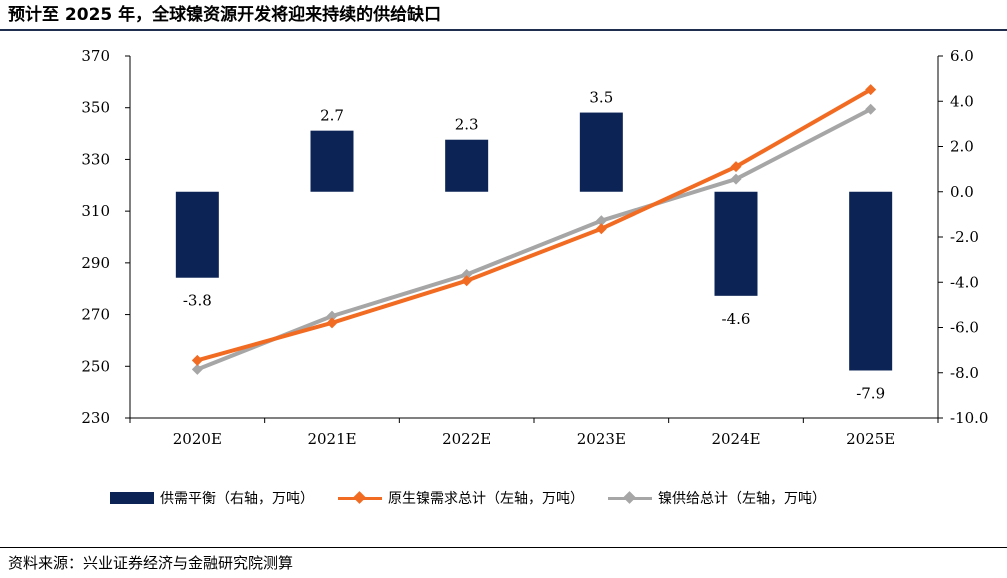 The image size is (1007, 578). I want to click on source-note: 资料来源：兴业证券经济与金融研究院测算, so click(151, 563).